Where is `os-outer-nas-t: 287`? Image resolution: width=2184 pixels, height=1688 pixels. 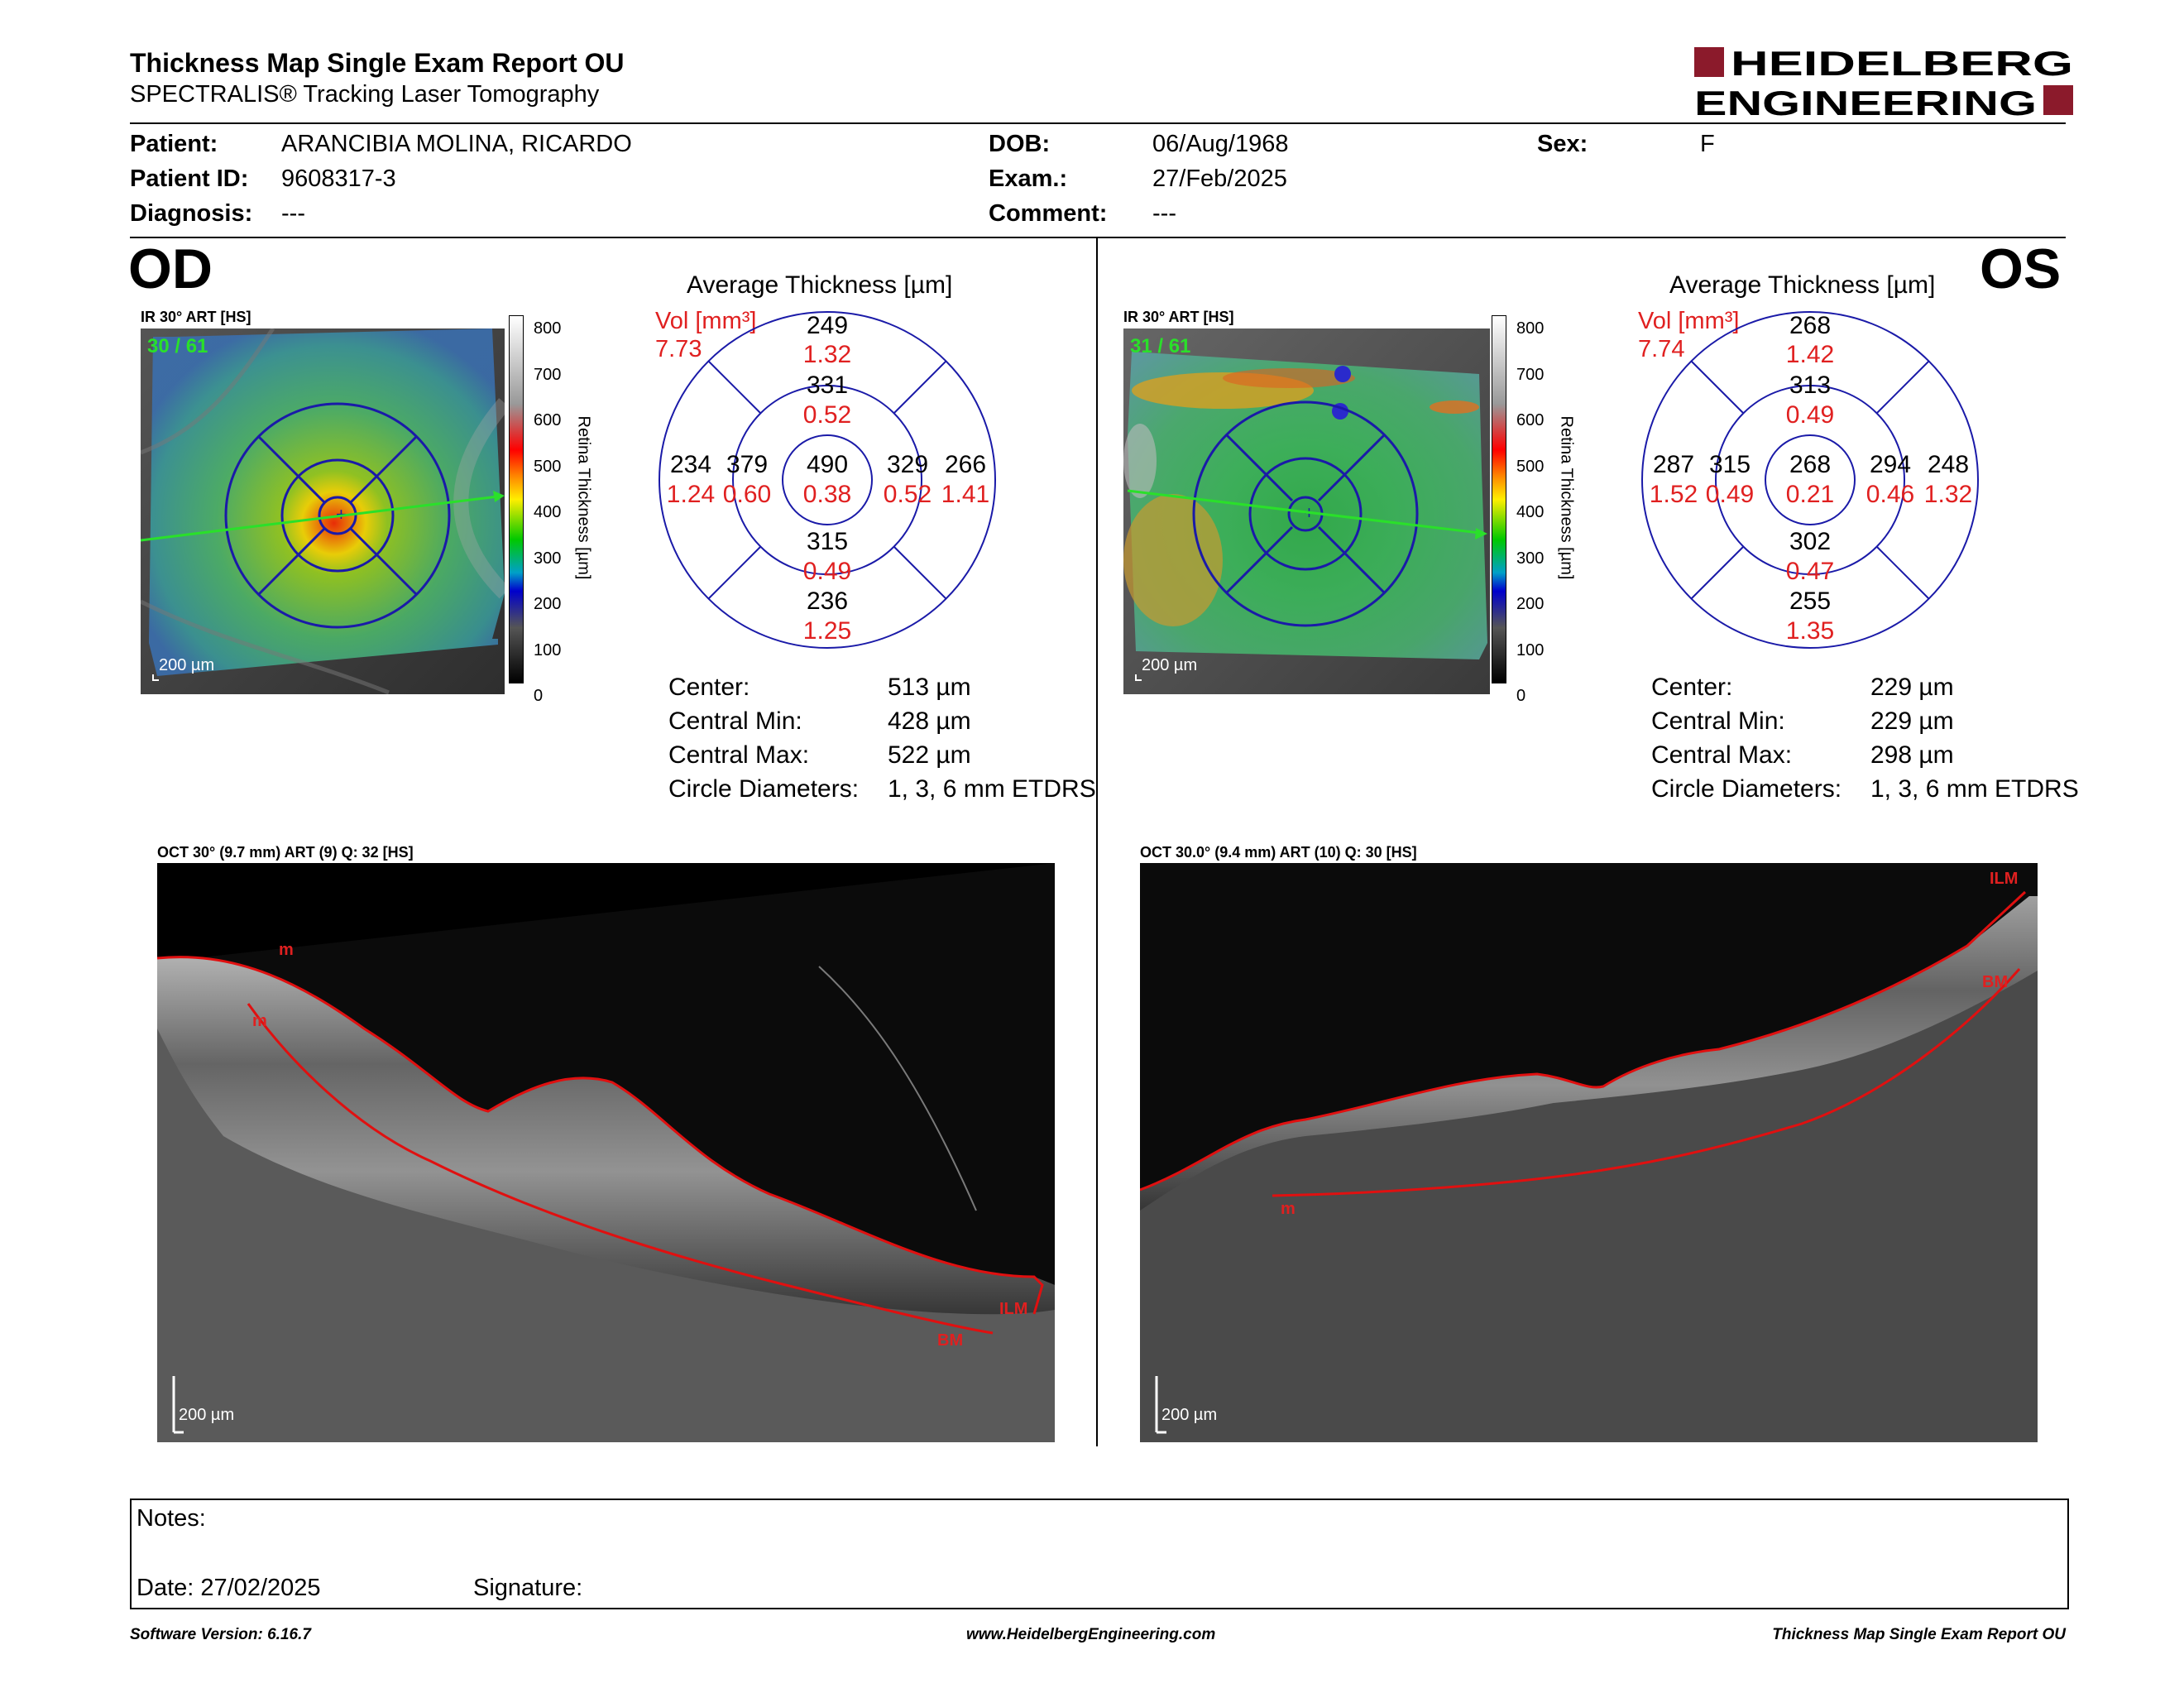 os-outer-nas-t: 287 is located at coordinates (1673, 464).